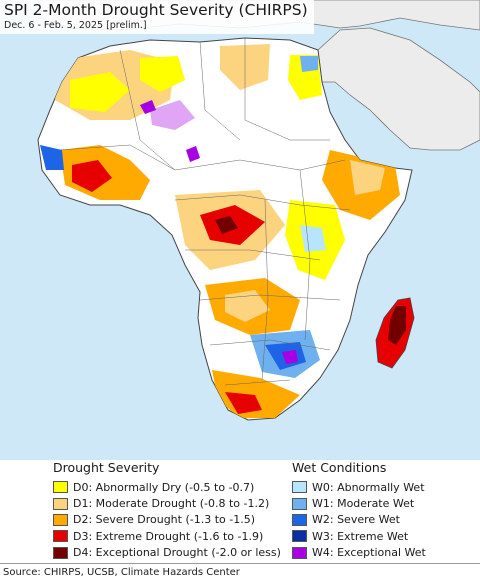 Image resolution: width=480 pixels, height=581 pixels. What do you see at coordinates (60, 487) in the screenshot?
I see `legend-swatch-d0` at bounding box center [60, 487].